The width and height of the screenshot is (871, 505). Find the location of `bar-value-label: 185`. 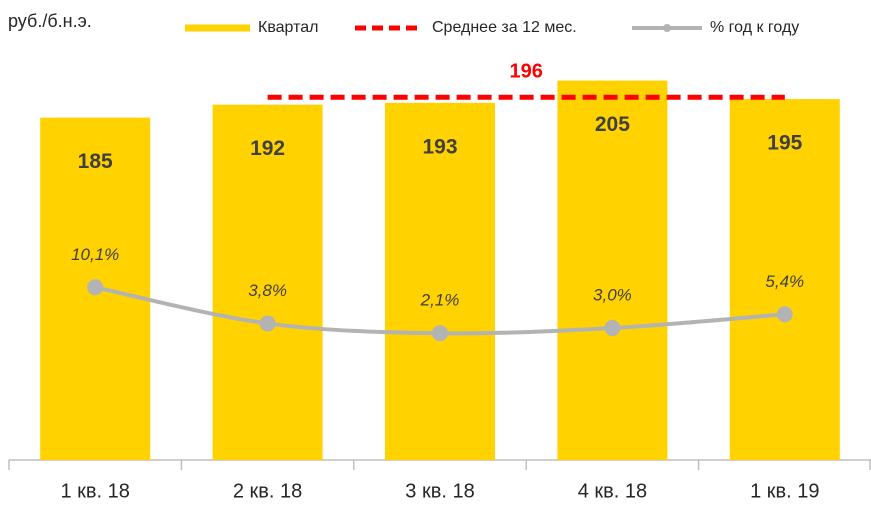

bar-value-label: 185 is located at coordinates (95, 161).